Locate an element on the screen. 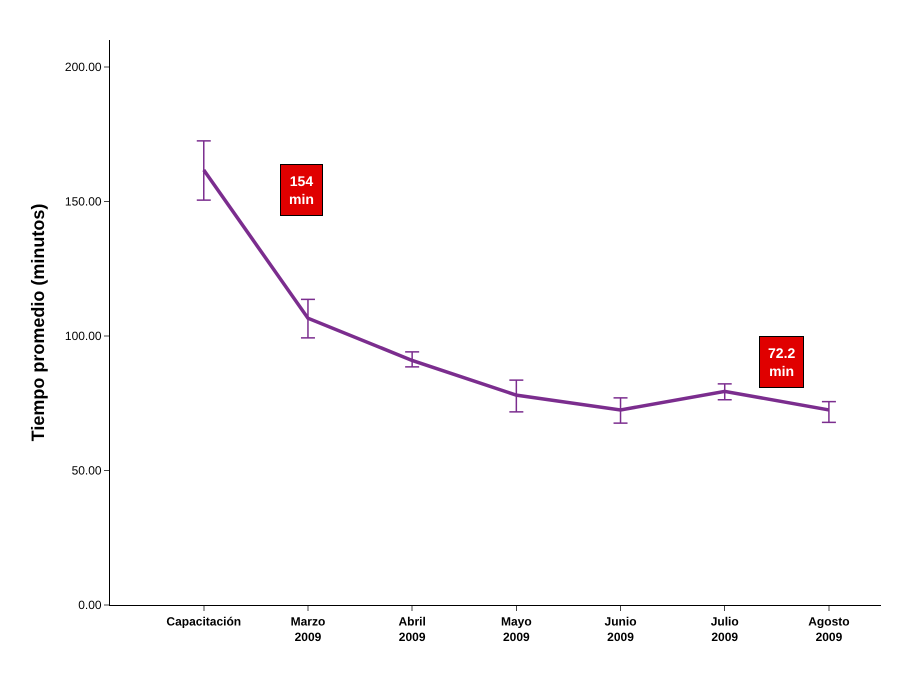 The height and width of the screenshot is (675, 901). x-tick-label: Abril 2009 is located at coordinates (412, 629).